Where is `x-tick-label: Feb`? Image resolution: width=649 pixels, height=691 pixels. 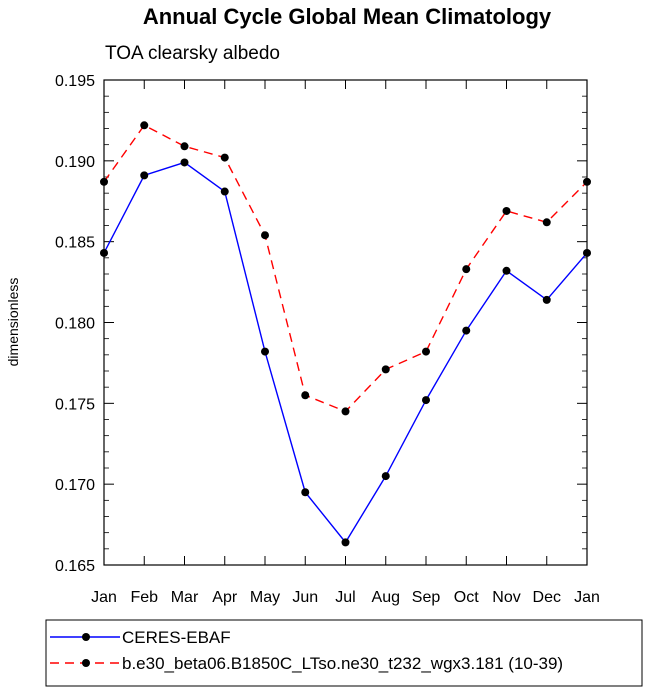 x-tick-label: Feb is located at coordinates (144, 597).